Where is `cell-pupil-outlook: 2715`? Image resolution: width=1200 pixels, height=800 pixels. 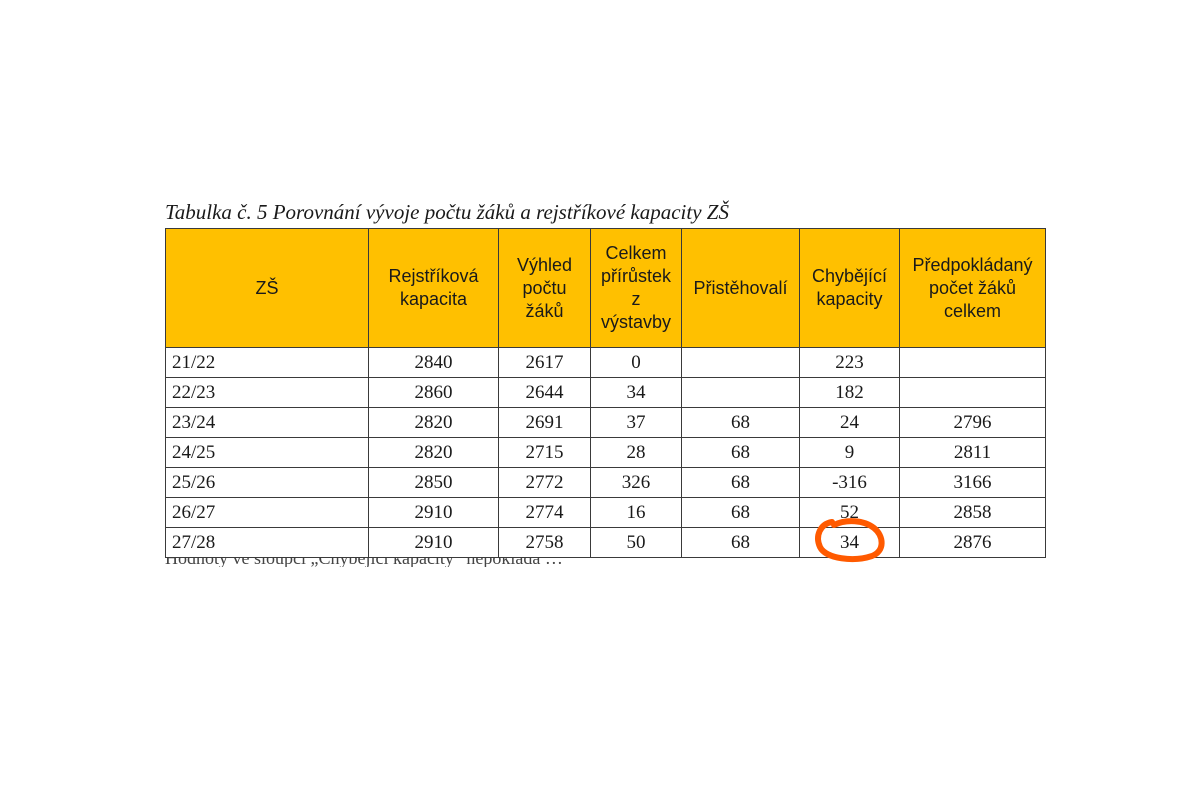 cell-pupil-outlook: 2715 is located at coordinates (544, 452).